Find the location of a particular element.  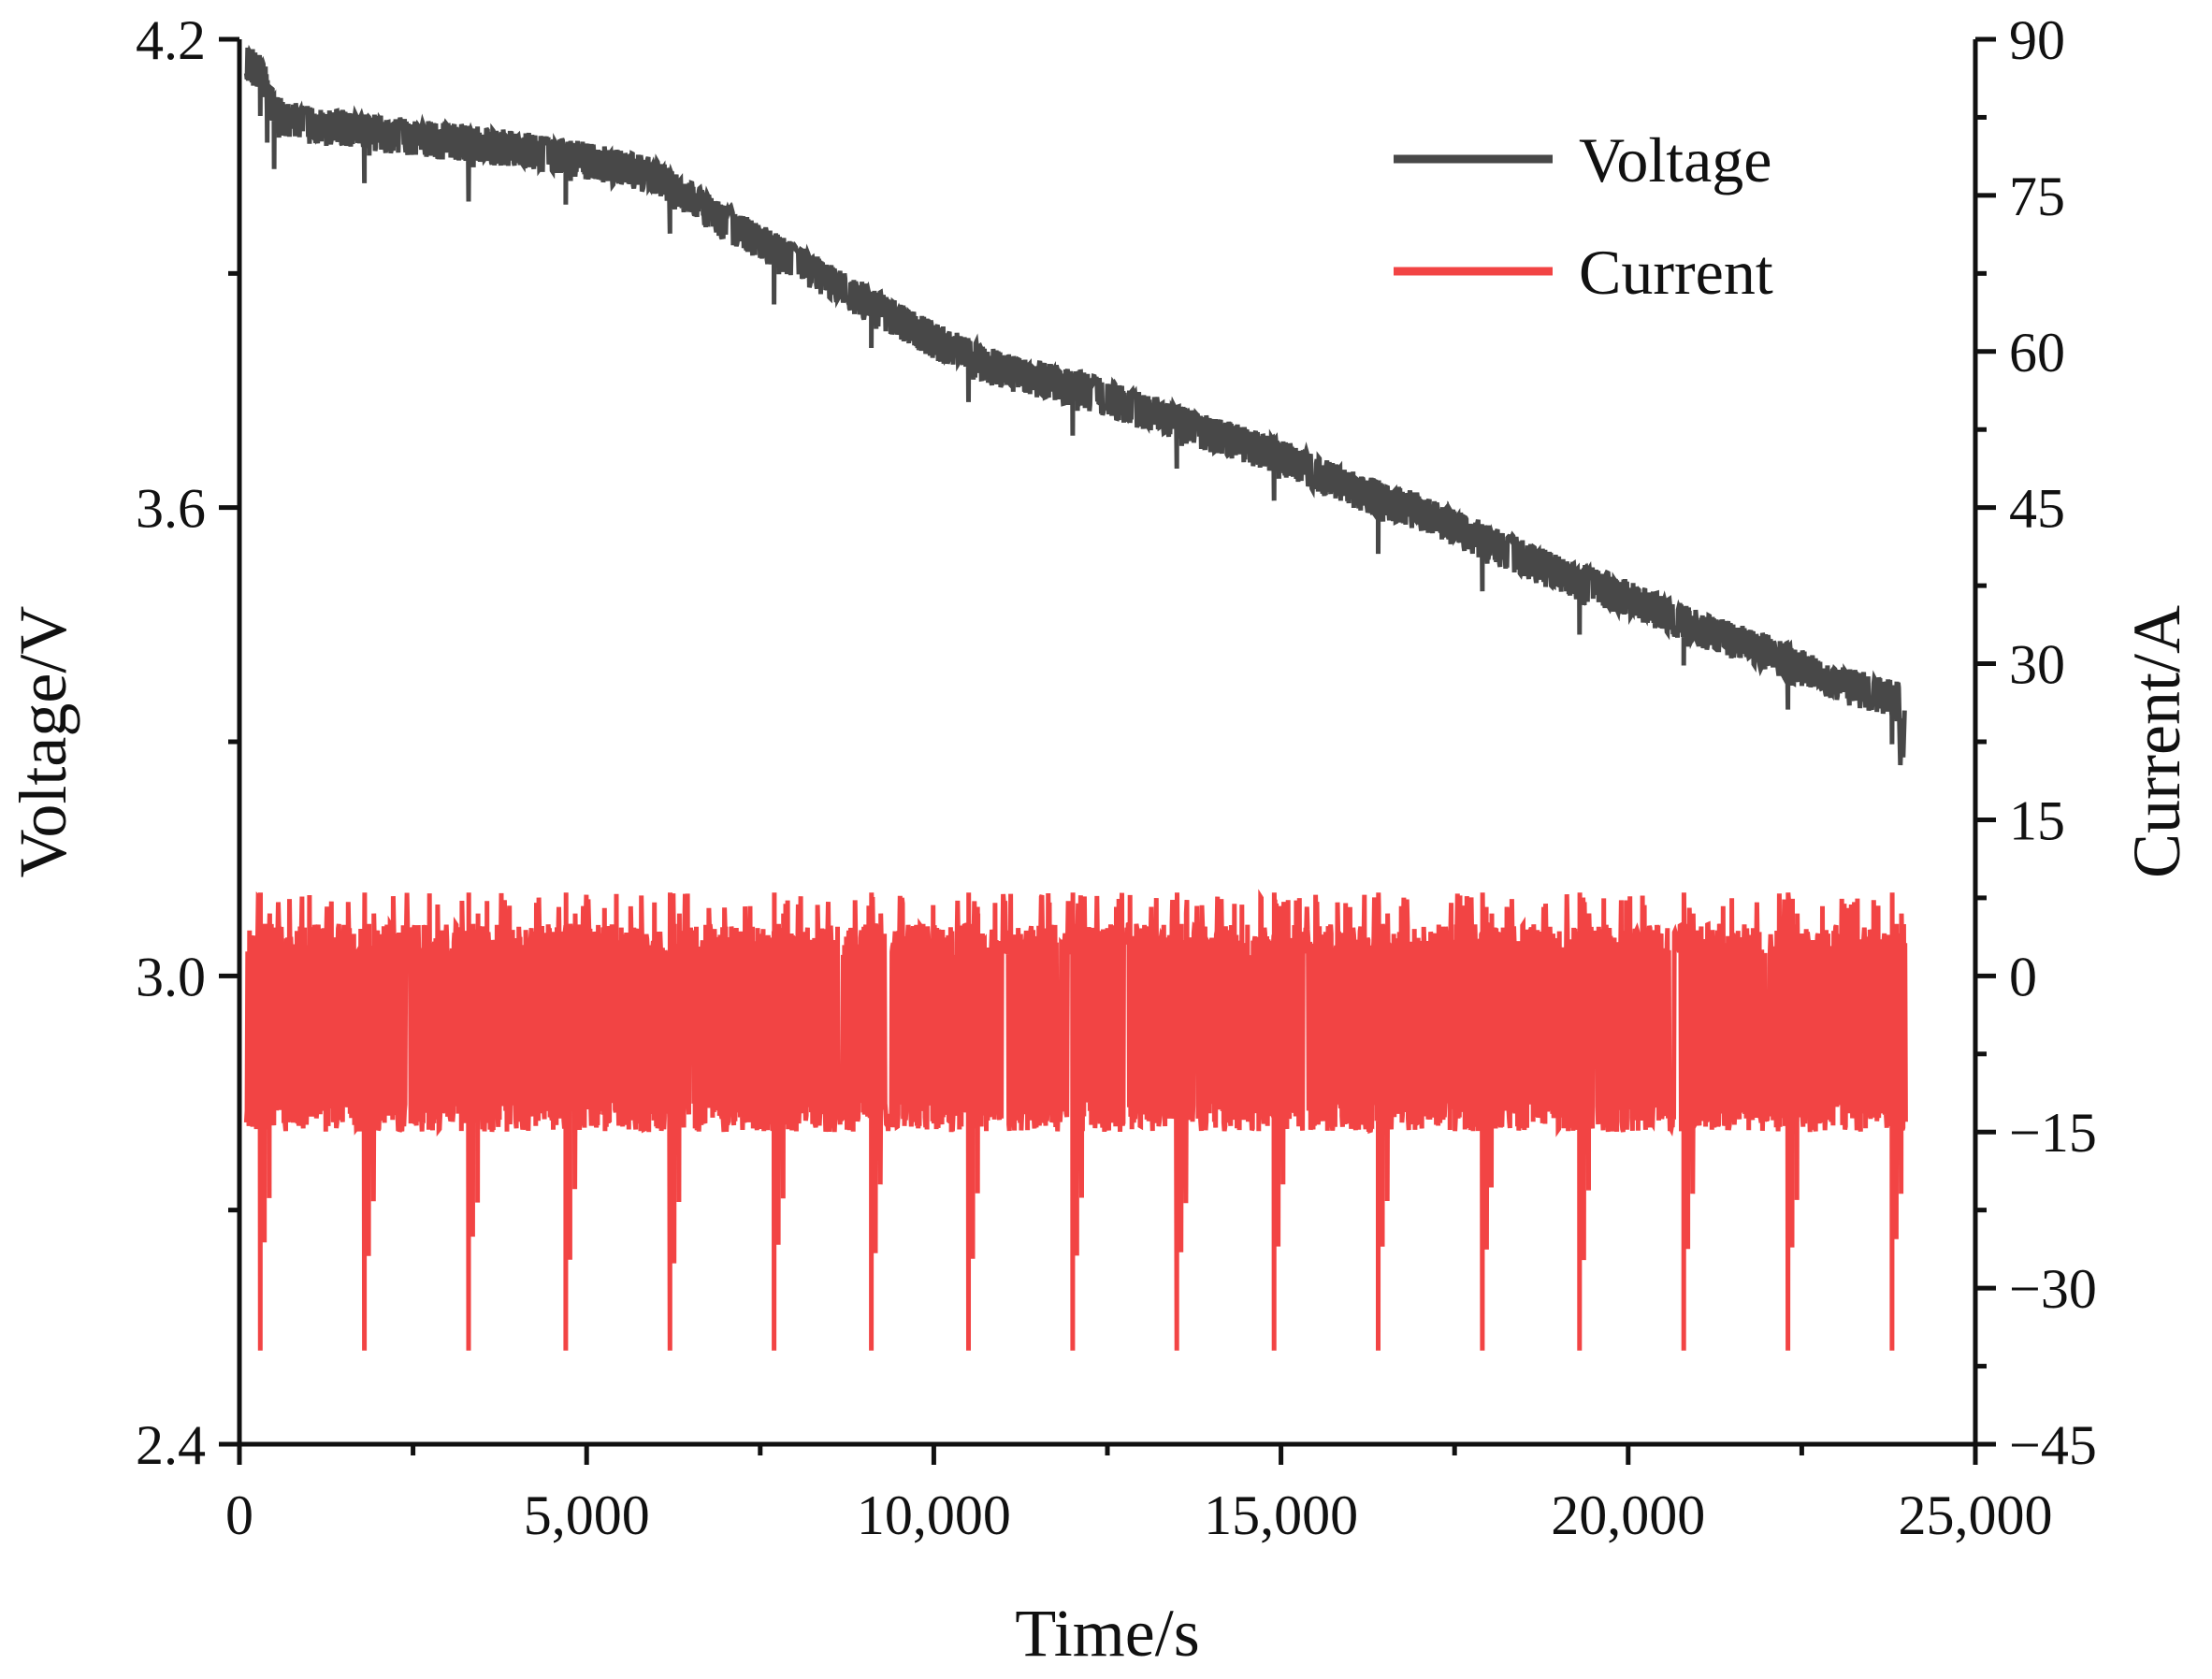

left-y-axis-title: Voltage/V is located at coordinates (43, 742).